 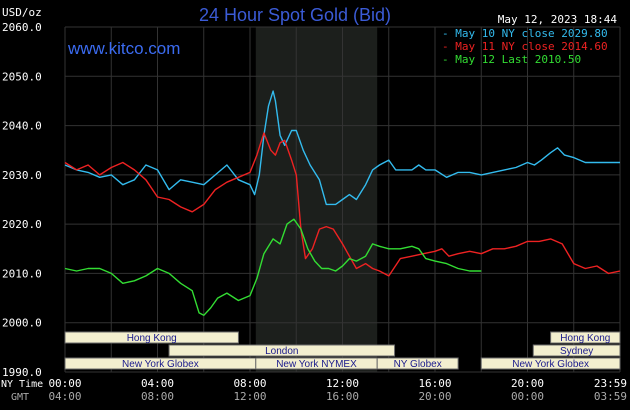 I want to click on ny-time-tick: 08:00, so click(x=249, y=383).